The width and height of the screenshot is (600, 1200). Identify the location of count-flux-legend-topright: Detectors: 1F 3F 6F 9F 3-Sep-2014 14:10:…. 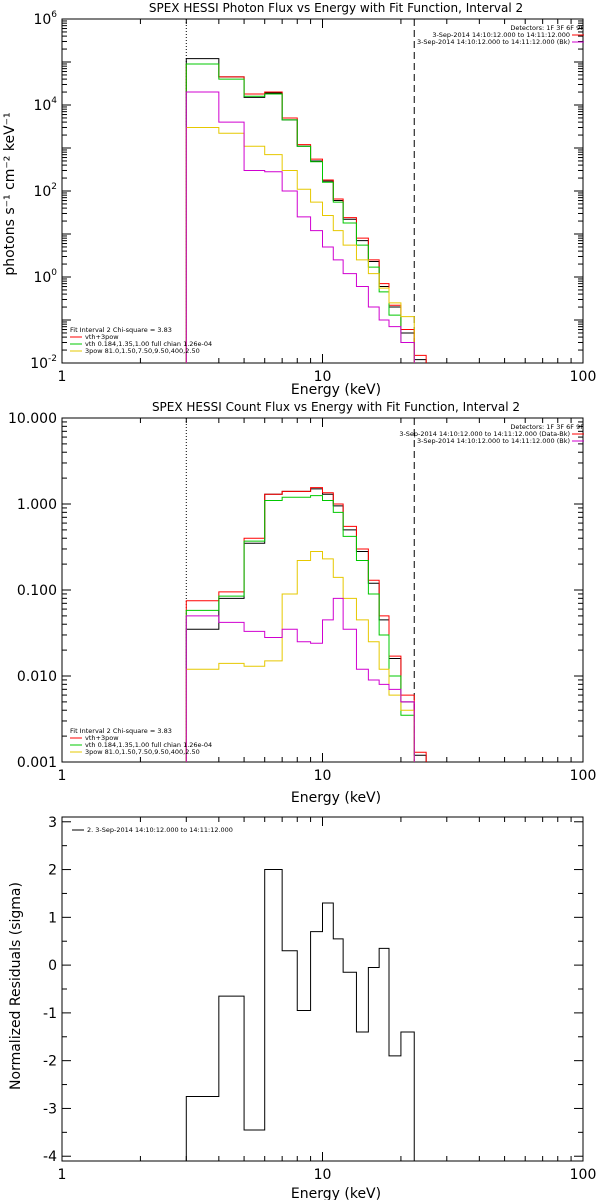
(491, 434).